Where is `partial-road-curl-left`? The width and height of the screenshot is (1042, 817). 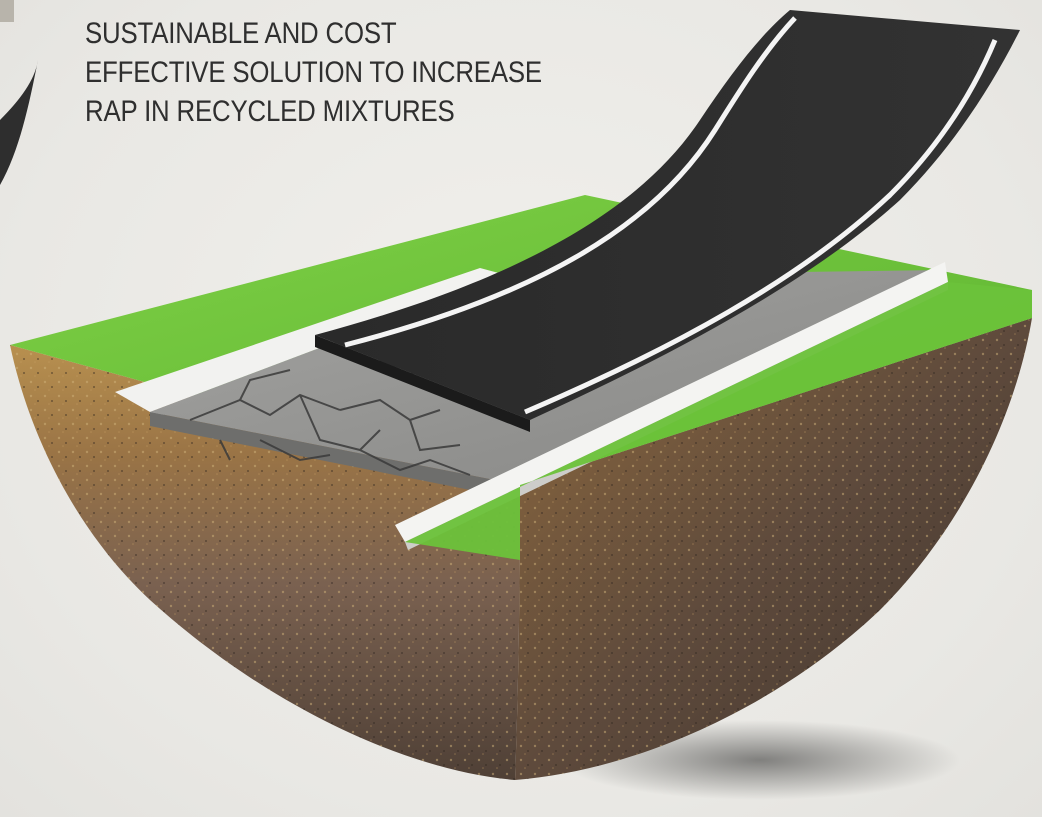
partial-road-curl-left is located at coordinates (19, 122).